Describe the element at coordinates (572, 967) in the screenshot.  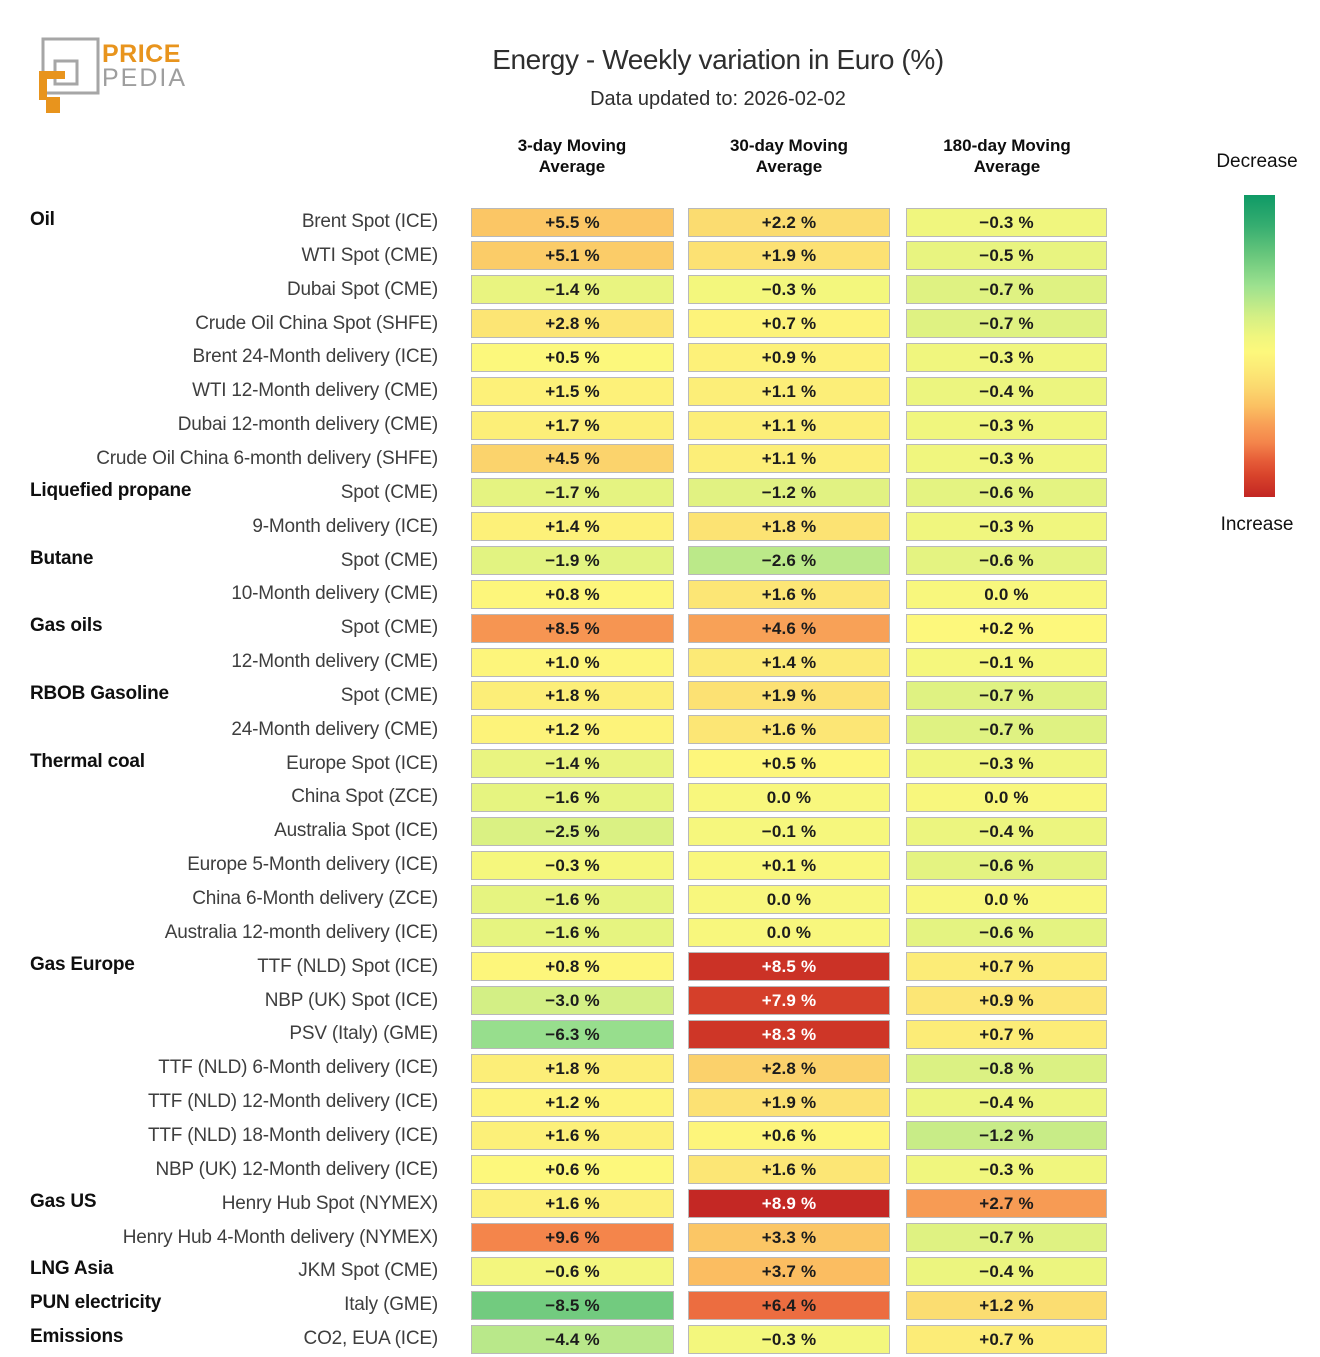
I see `heatmap-cell: +0.8 %` at that location.